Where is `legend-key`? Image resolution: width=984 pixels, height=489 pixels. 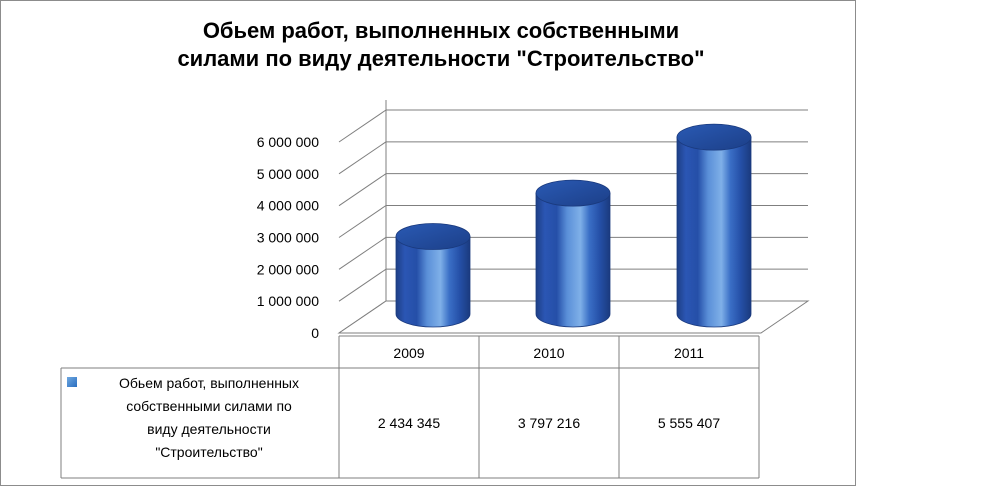
legend-key is located at coordinates (72, 382).